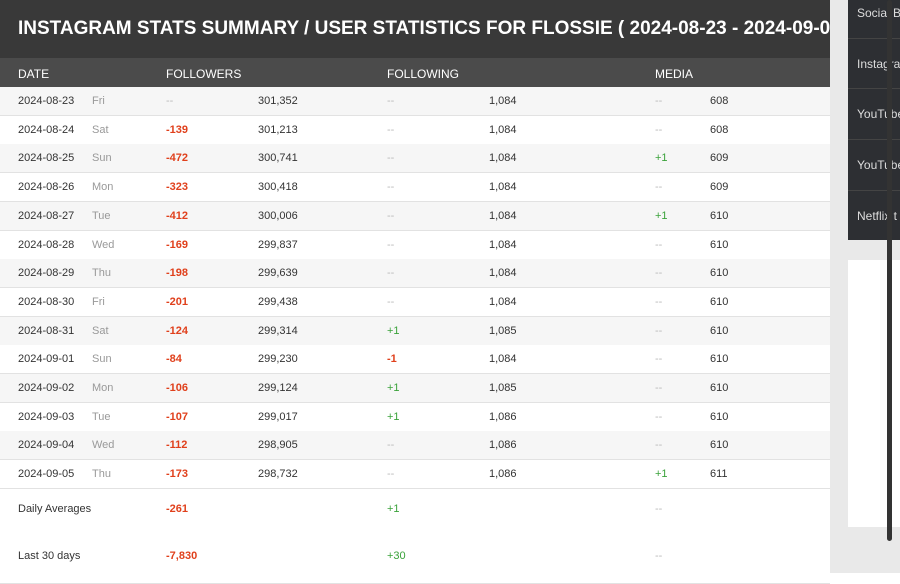 The width and height of the screenshot is (900, 584). What do you see at coordinates (396, 555) in the screenshot?
I see `summary-value: +30` at bounding box center [396, 555].